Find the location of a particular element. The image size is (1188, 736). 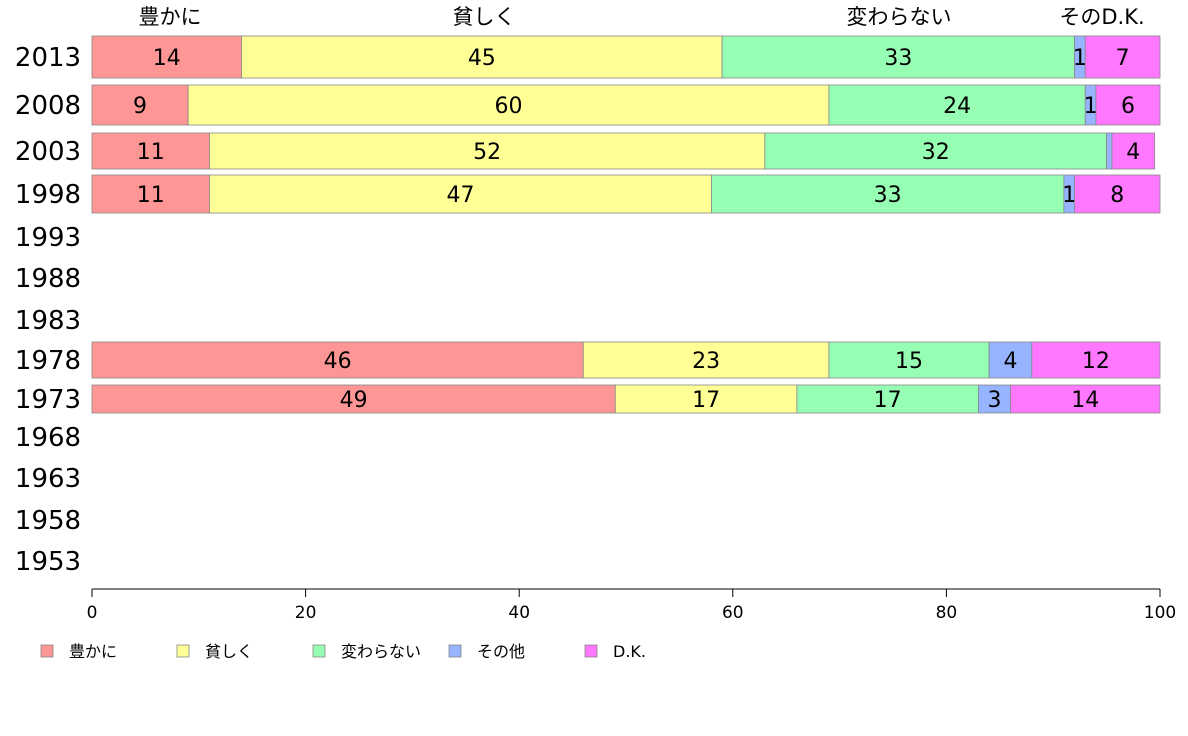

x-tick-label: 20 is located at coordinates (306, 613).